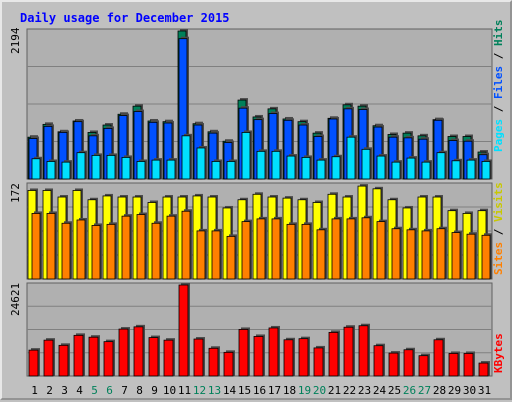  What do you see at coordinates (498, 135) in the screenshot?
I see `legend-entry-pages: Pages` at bounding box center [498, 135].